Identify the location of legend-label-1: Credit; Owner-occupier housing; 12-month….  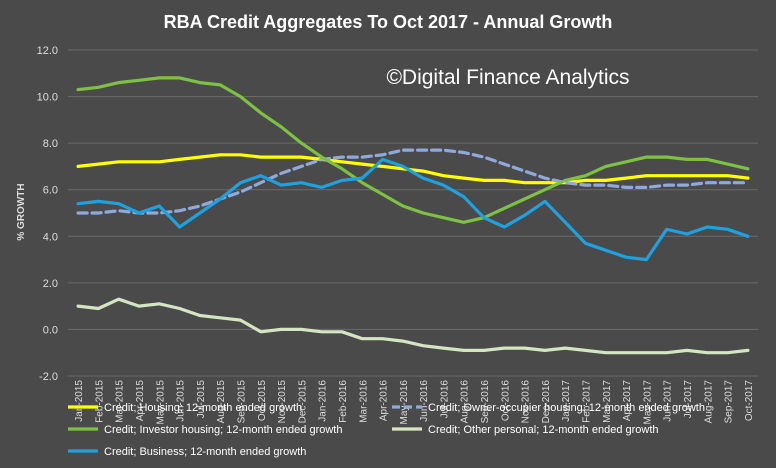
(566, 408).